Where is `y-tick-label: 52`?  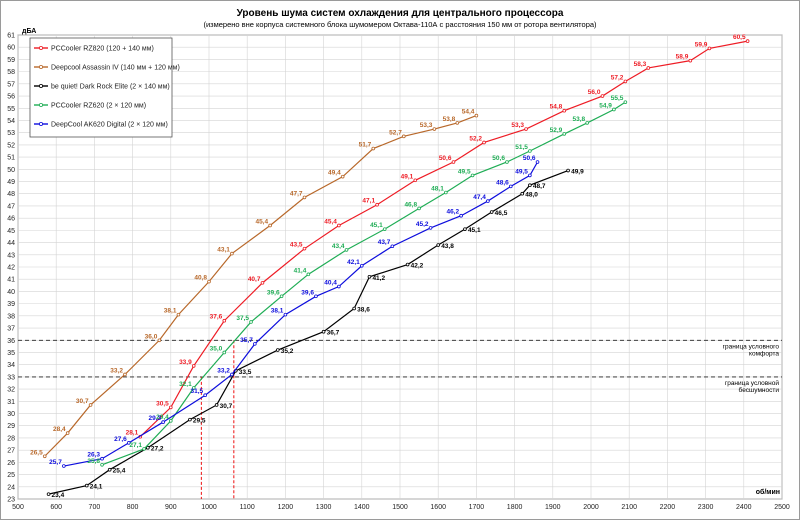
y-tick-label: 52 is located at coordinates (11, 145).